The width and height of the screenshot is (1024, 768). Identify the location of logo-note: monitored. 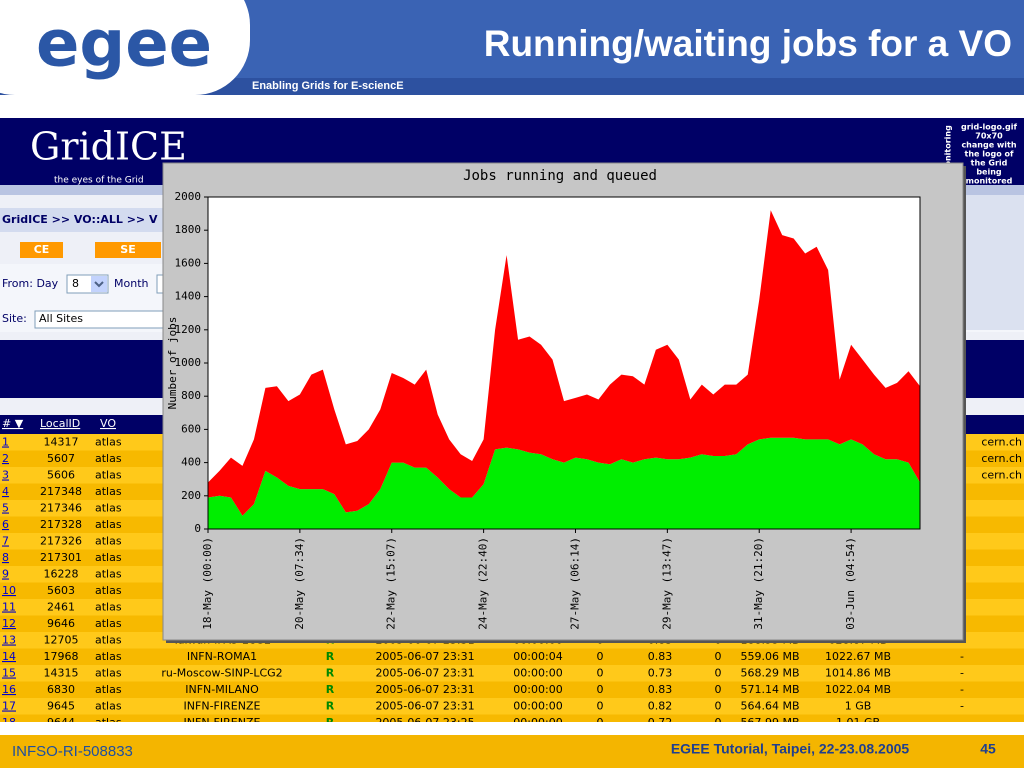
(989, 181).